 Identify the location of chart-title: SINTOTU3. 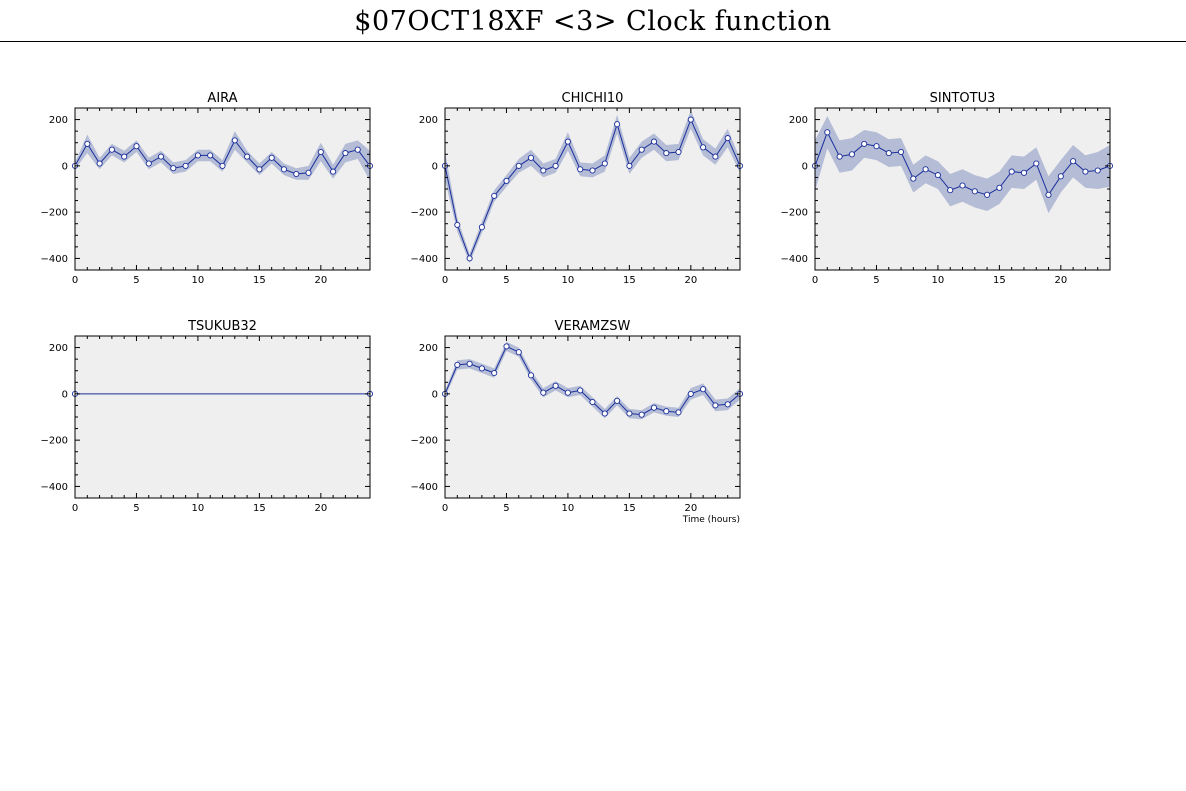
(963, 98).